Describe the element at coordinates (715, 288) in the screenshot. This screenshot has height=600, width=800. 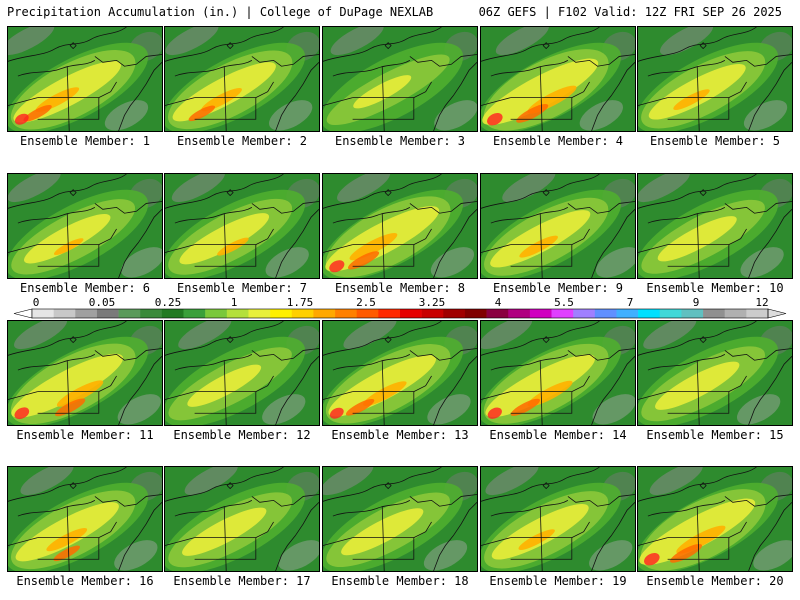
I see `ensemble-member-label: Ensemble Member: 10` at that location.